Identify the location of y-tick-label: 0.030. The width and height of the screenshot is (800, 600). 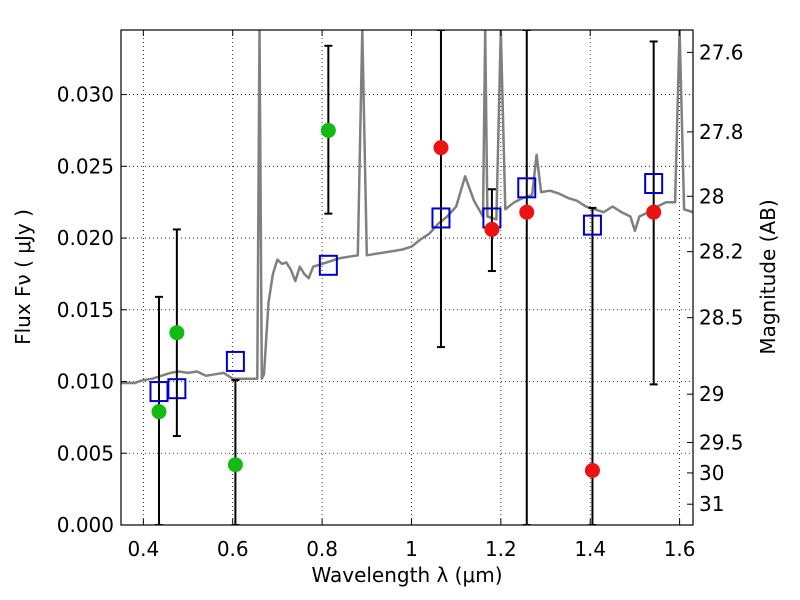
(85, 95).